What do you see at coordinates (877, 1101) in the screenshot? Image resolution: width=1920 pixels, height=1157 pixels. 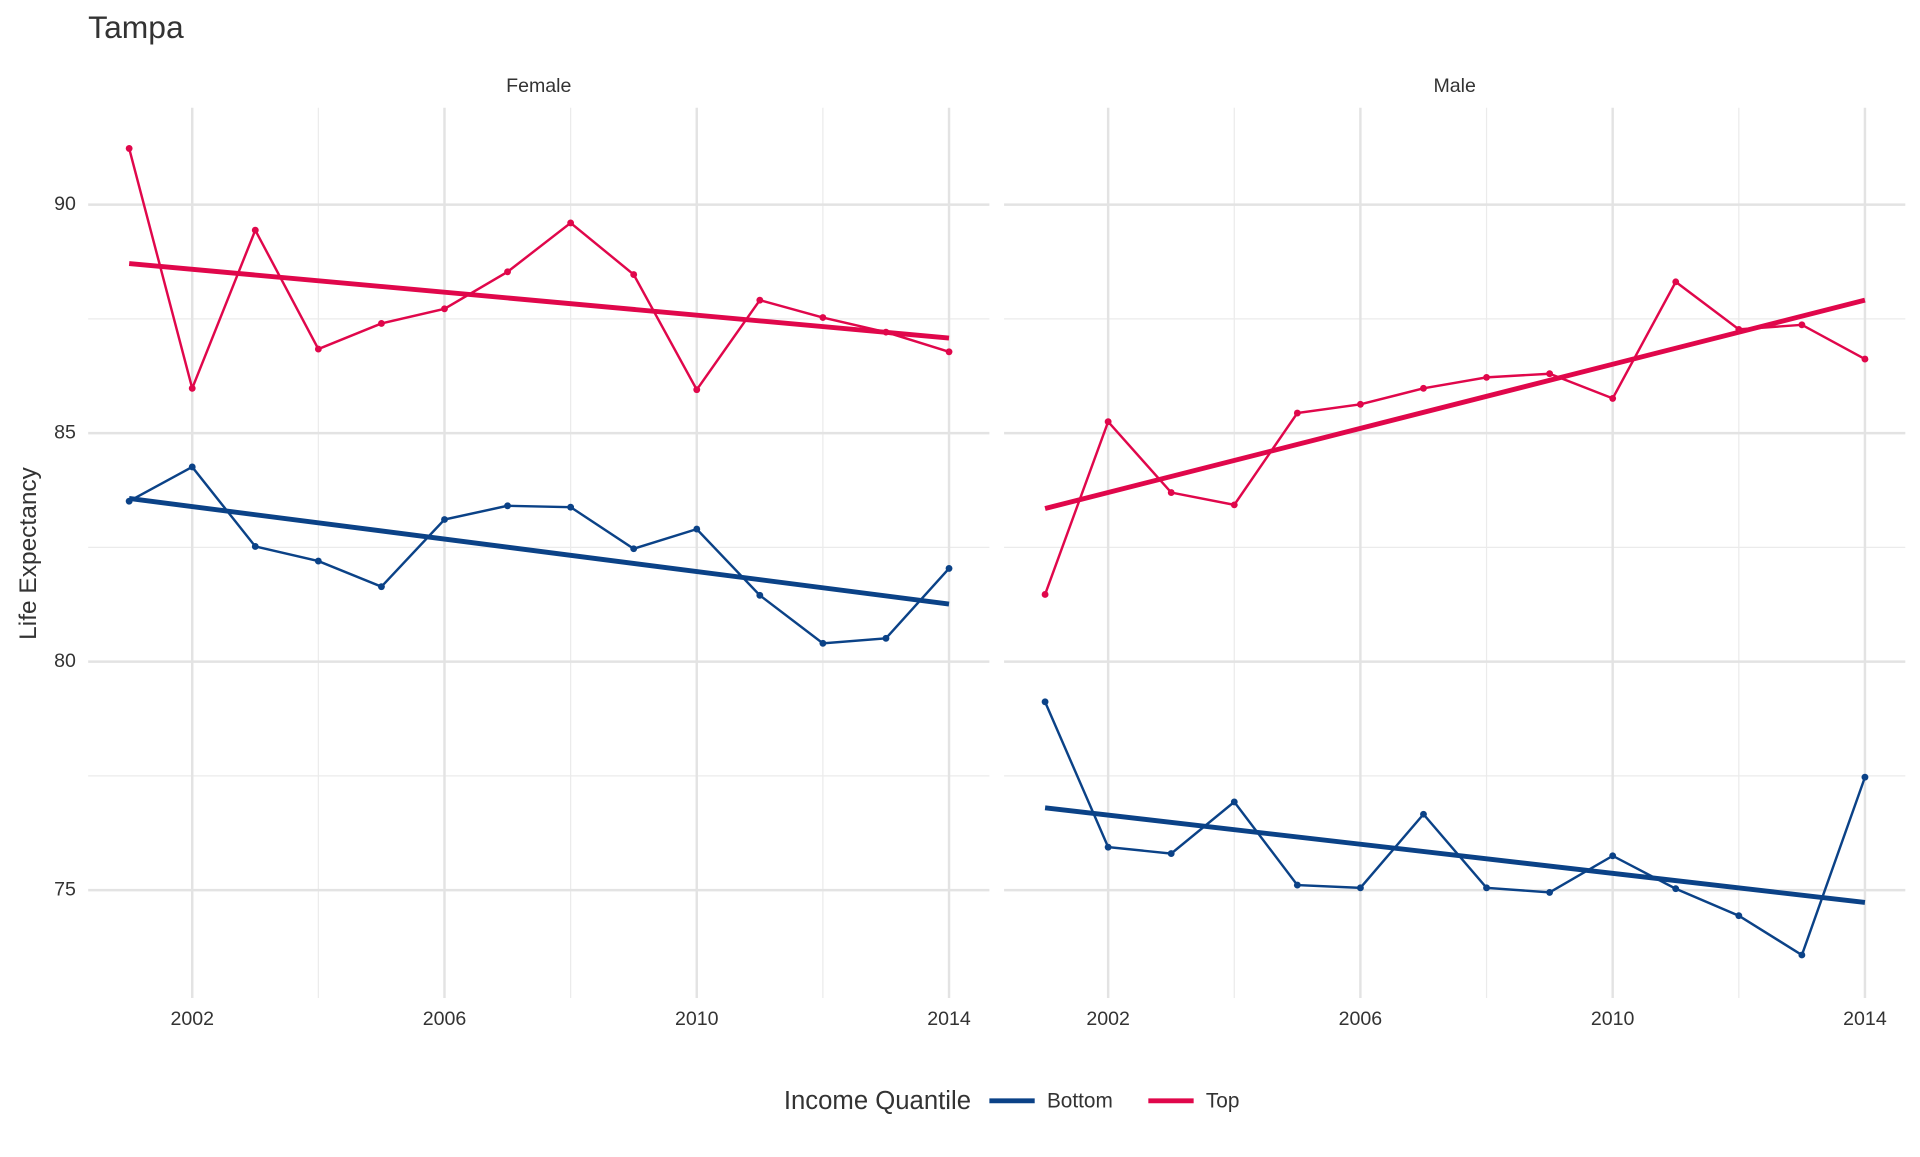 I see `legend-title: Income Quantile` at bounding box center [877, 1101].